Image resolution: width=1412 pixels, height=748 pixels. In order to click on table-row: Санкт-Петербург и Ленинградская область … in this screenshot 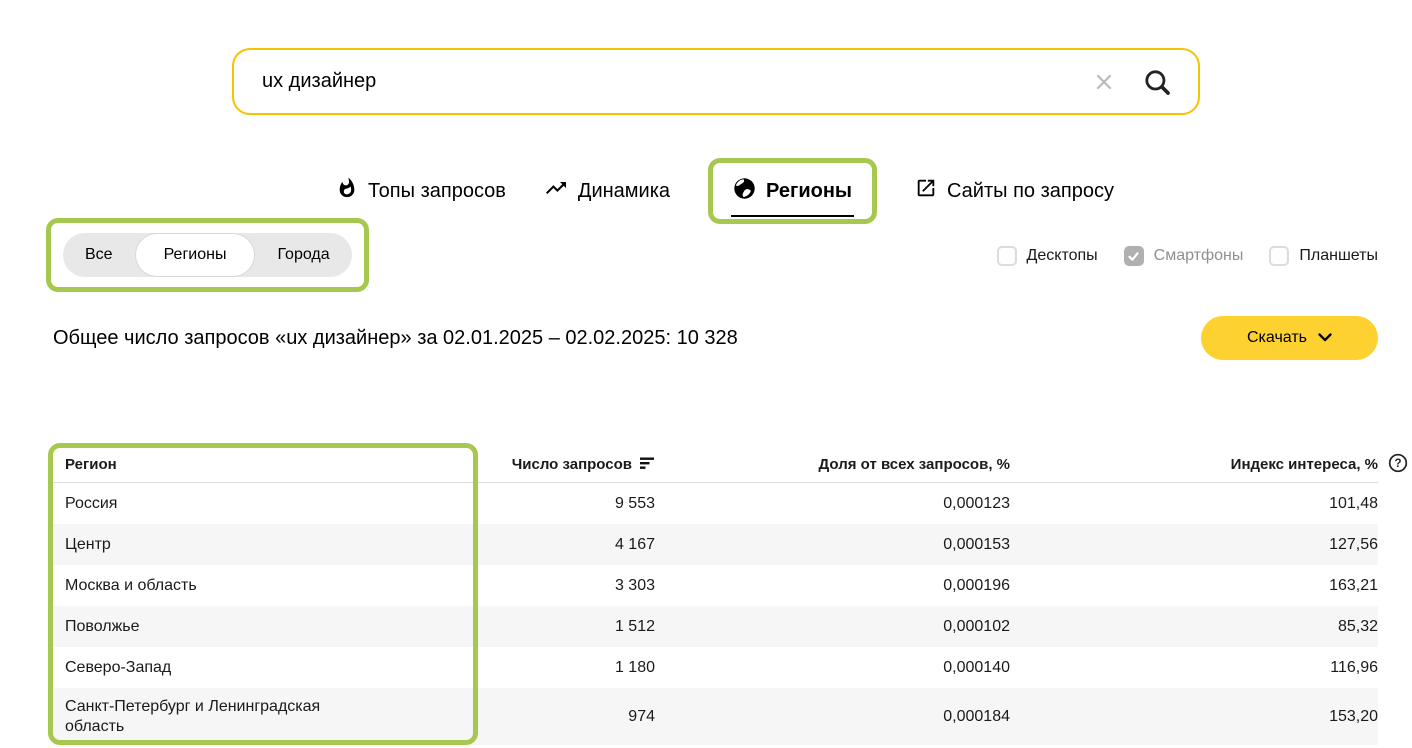, I will do `click(715, 716)`.